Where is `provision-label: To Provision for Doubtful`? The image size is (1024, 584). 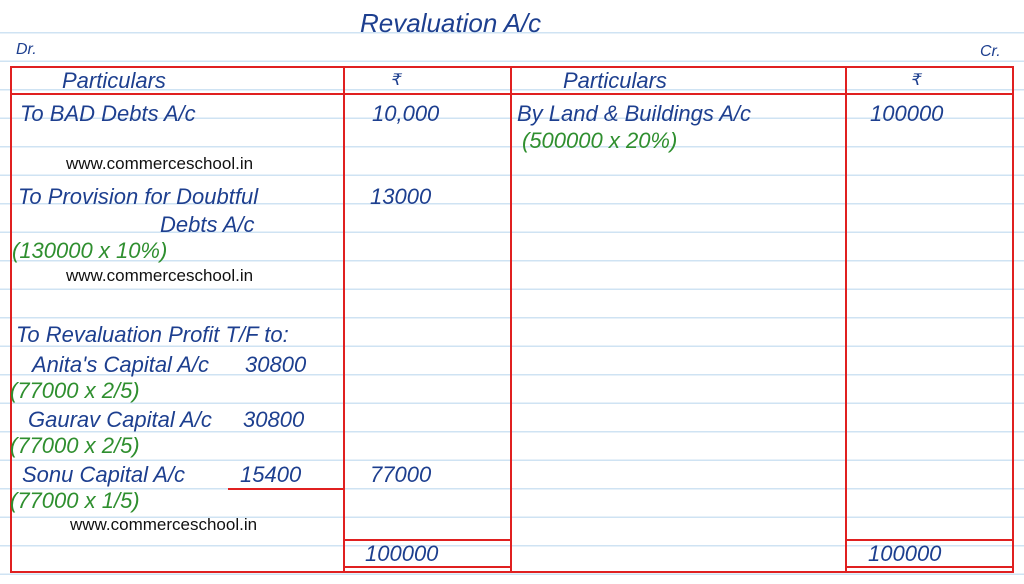
provision-label: To Provision for Doubtful is located at coordinates (138, 196).